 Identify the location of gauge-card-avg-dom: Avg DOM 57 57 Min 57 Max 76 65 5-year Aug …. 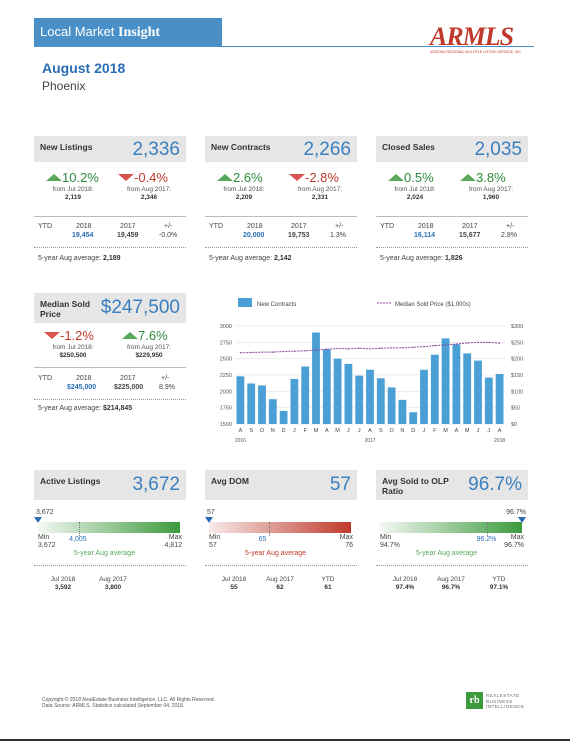
(281, 537).